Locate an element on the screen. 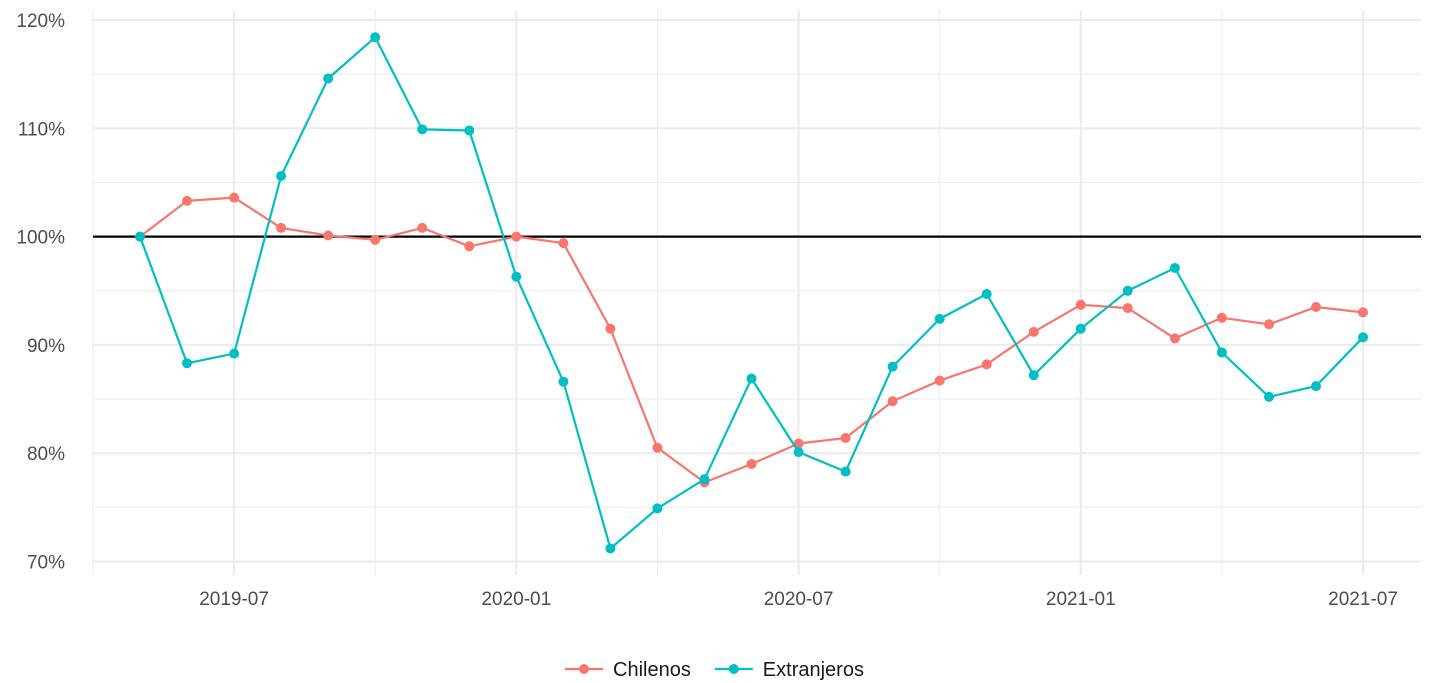 The width and height of the screenshot is (1429, 683). x-tick-label: 2021-01 is located at coordinates (1081, 599).